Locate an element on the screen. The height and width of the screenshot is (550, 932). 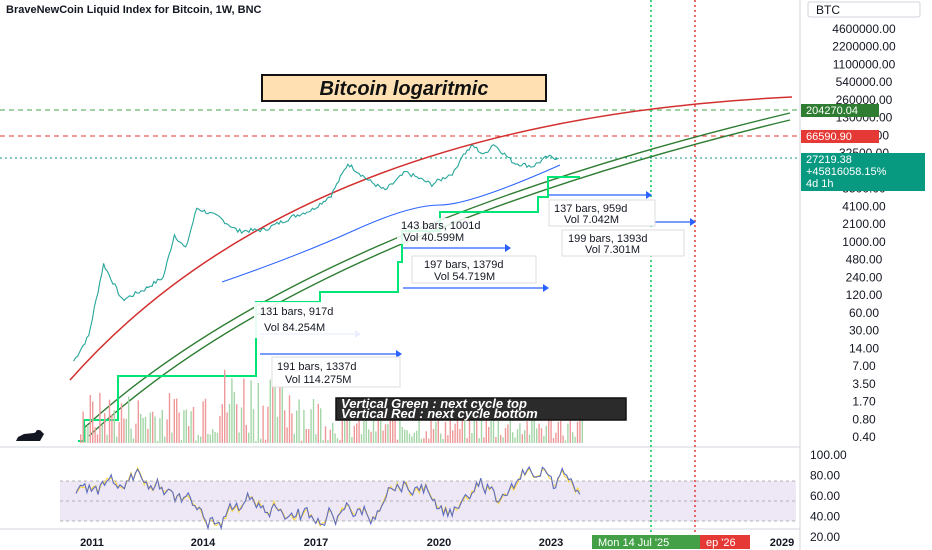
time-axis-tick: 2023 is located at coordinates (551, 543).